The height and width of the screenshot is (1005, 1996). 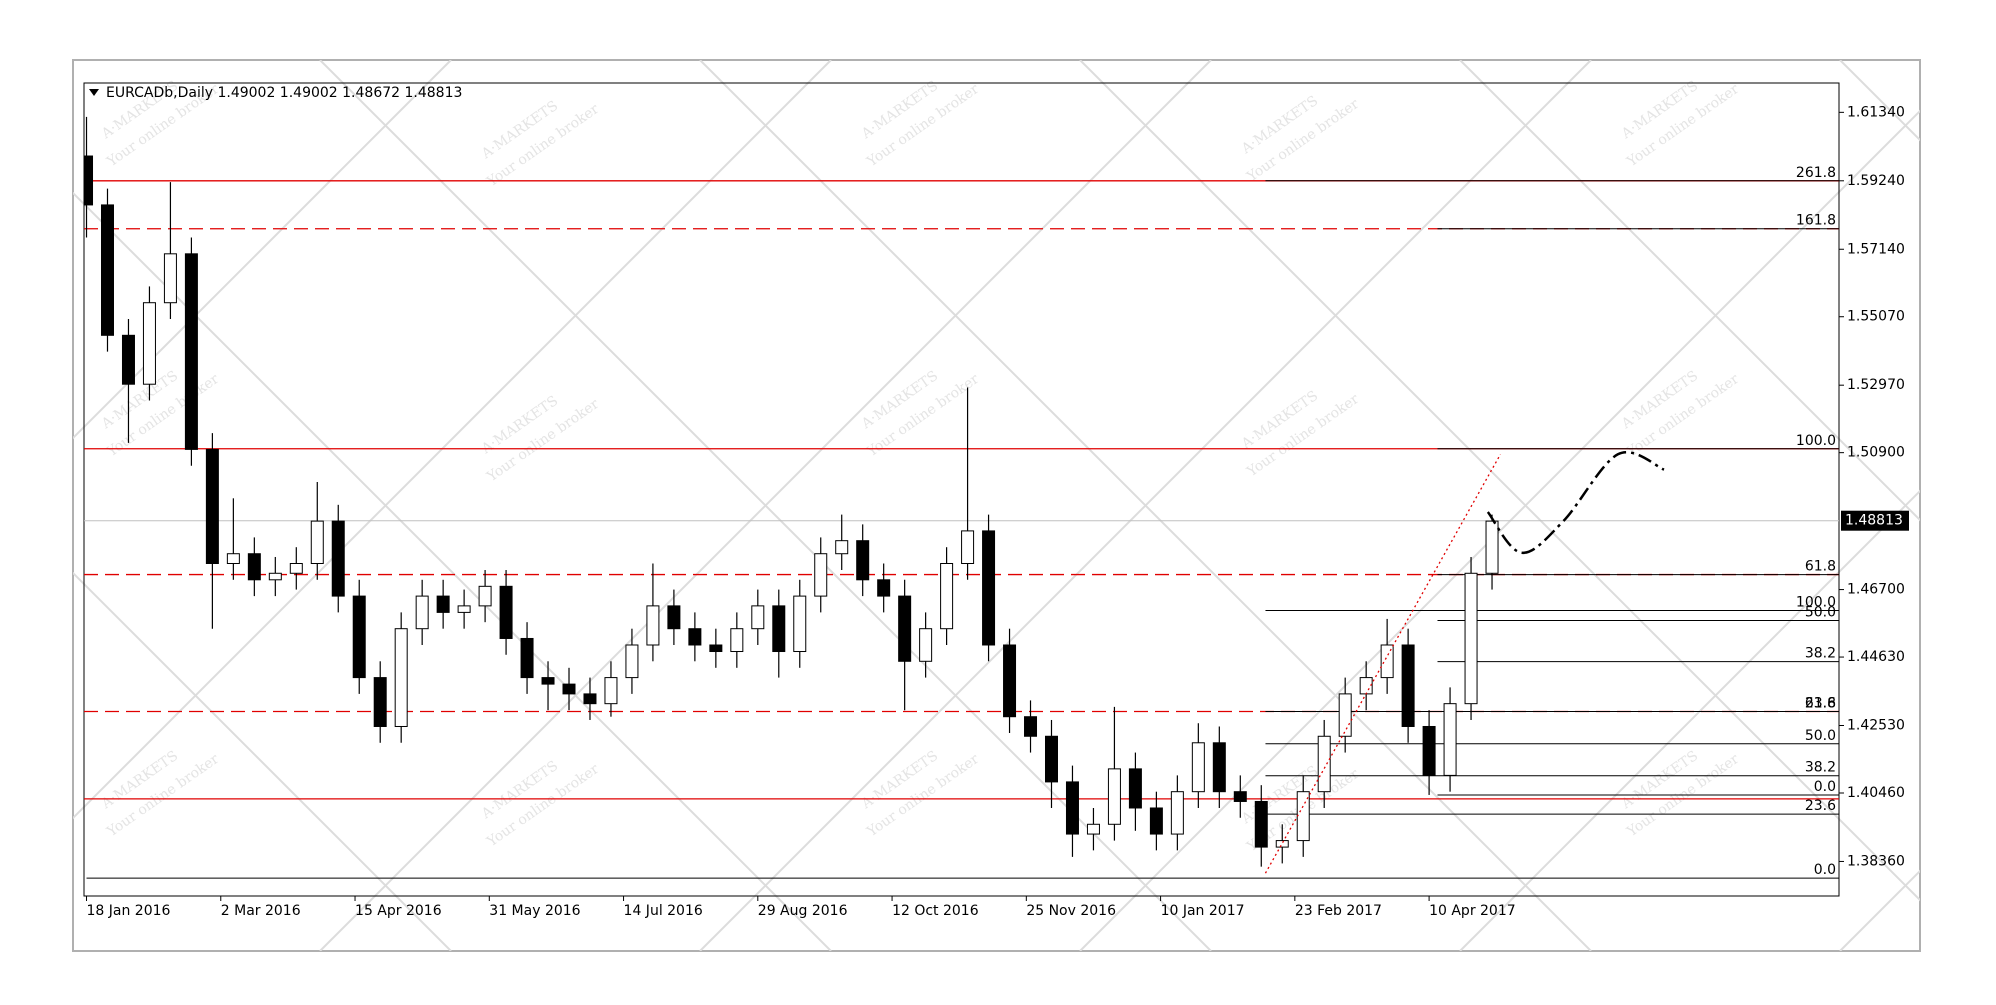 What do you see at coordinates (1876, 317) in the screenshot?
I see `y-tick-label: 1.55070` at bounding box center [1876, 317].